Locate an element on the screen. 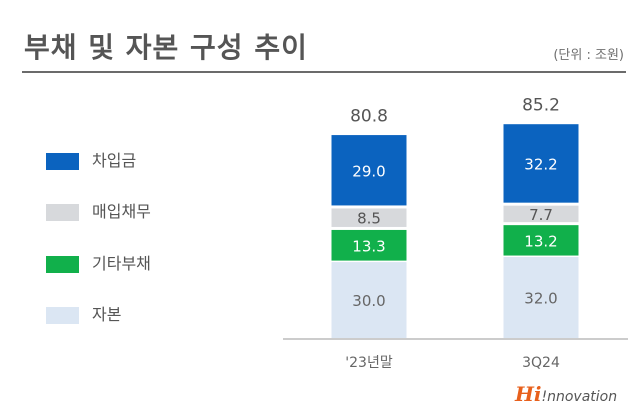  bar-segment-3q24-s0 is located at coordinates (541, 297).